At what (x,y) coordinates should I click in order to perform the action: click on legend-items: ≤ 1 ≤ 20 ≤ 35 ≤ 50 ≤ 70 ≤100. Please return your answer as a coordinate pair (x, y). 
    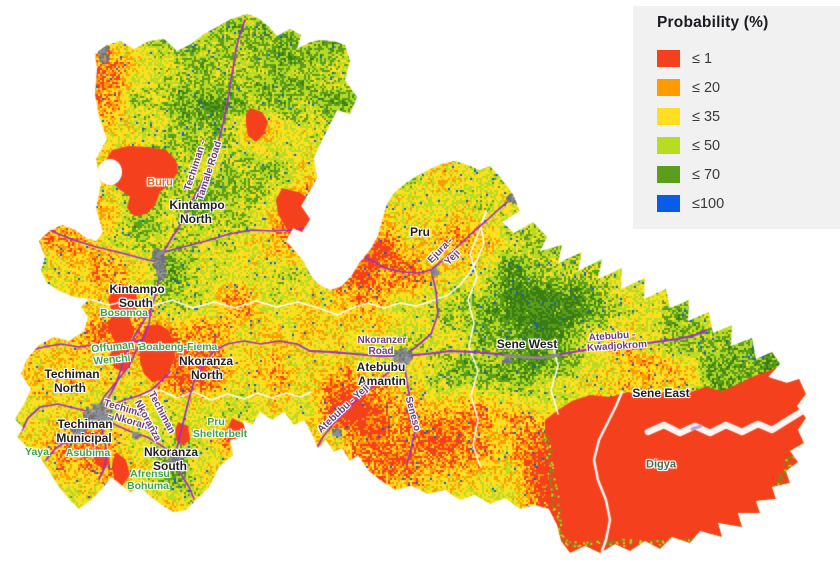
    Looking at the image, I should click on (748, 131).